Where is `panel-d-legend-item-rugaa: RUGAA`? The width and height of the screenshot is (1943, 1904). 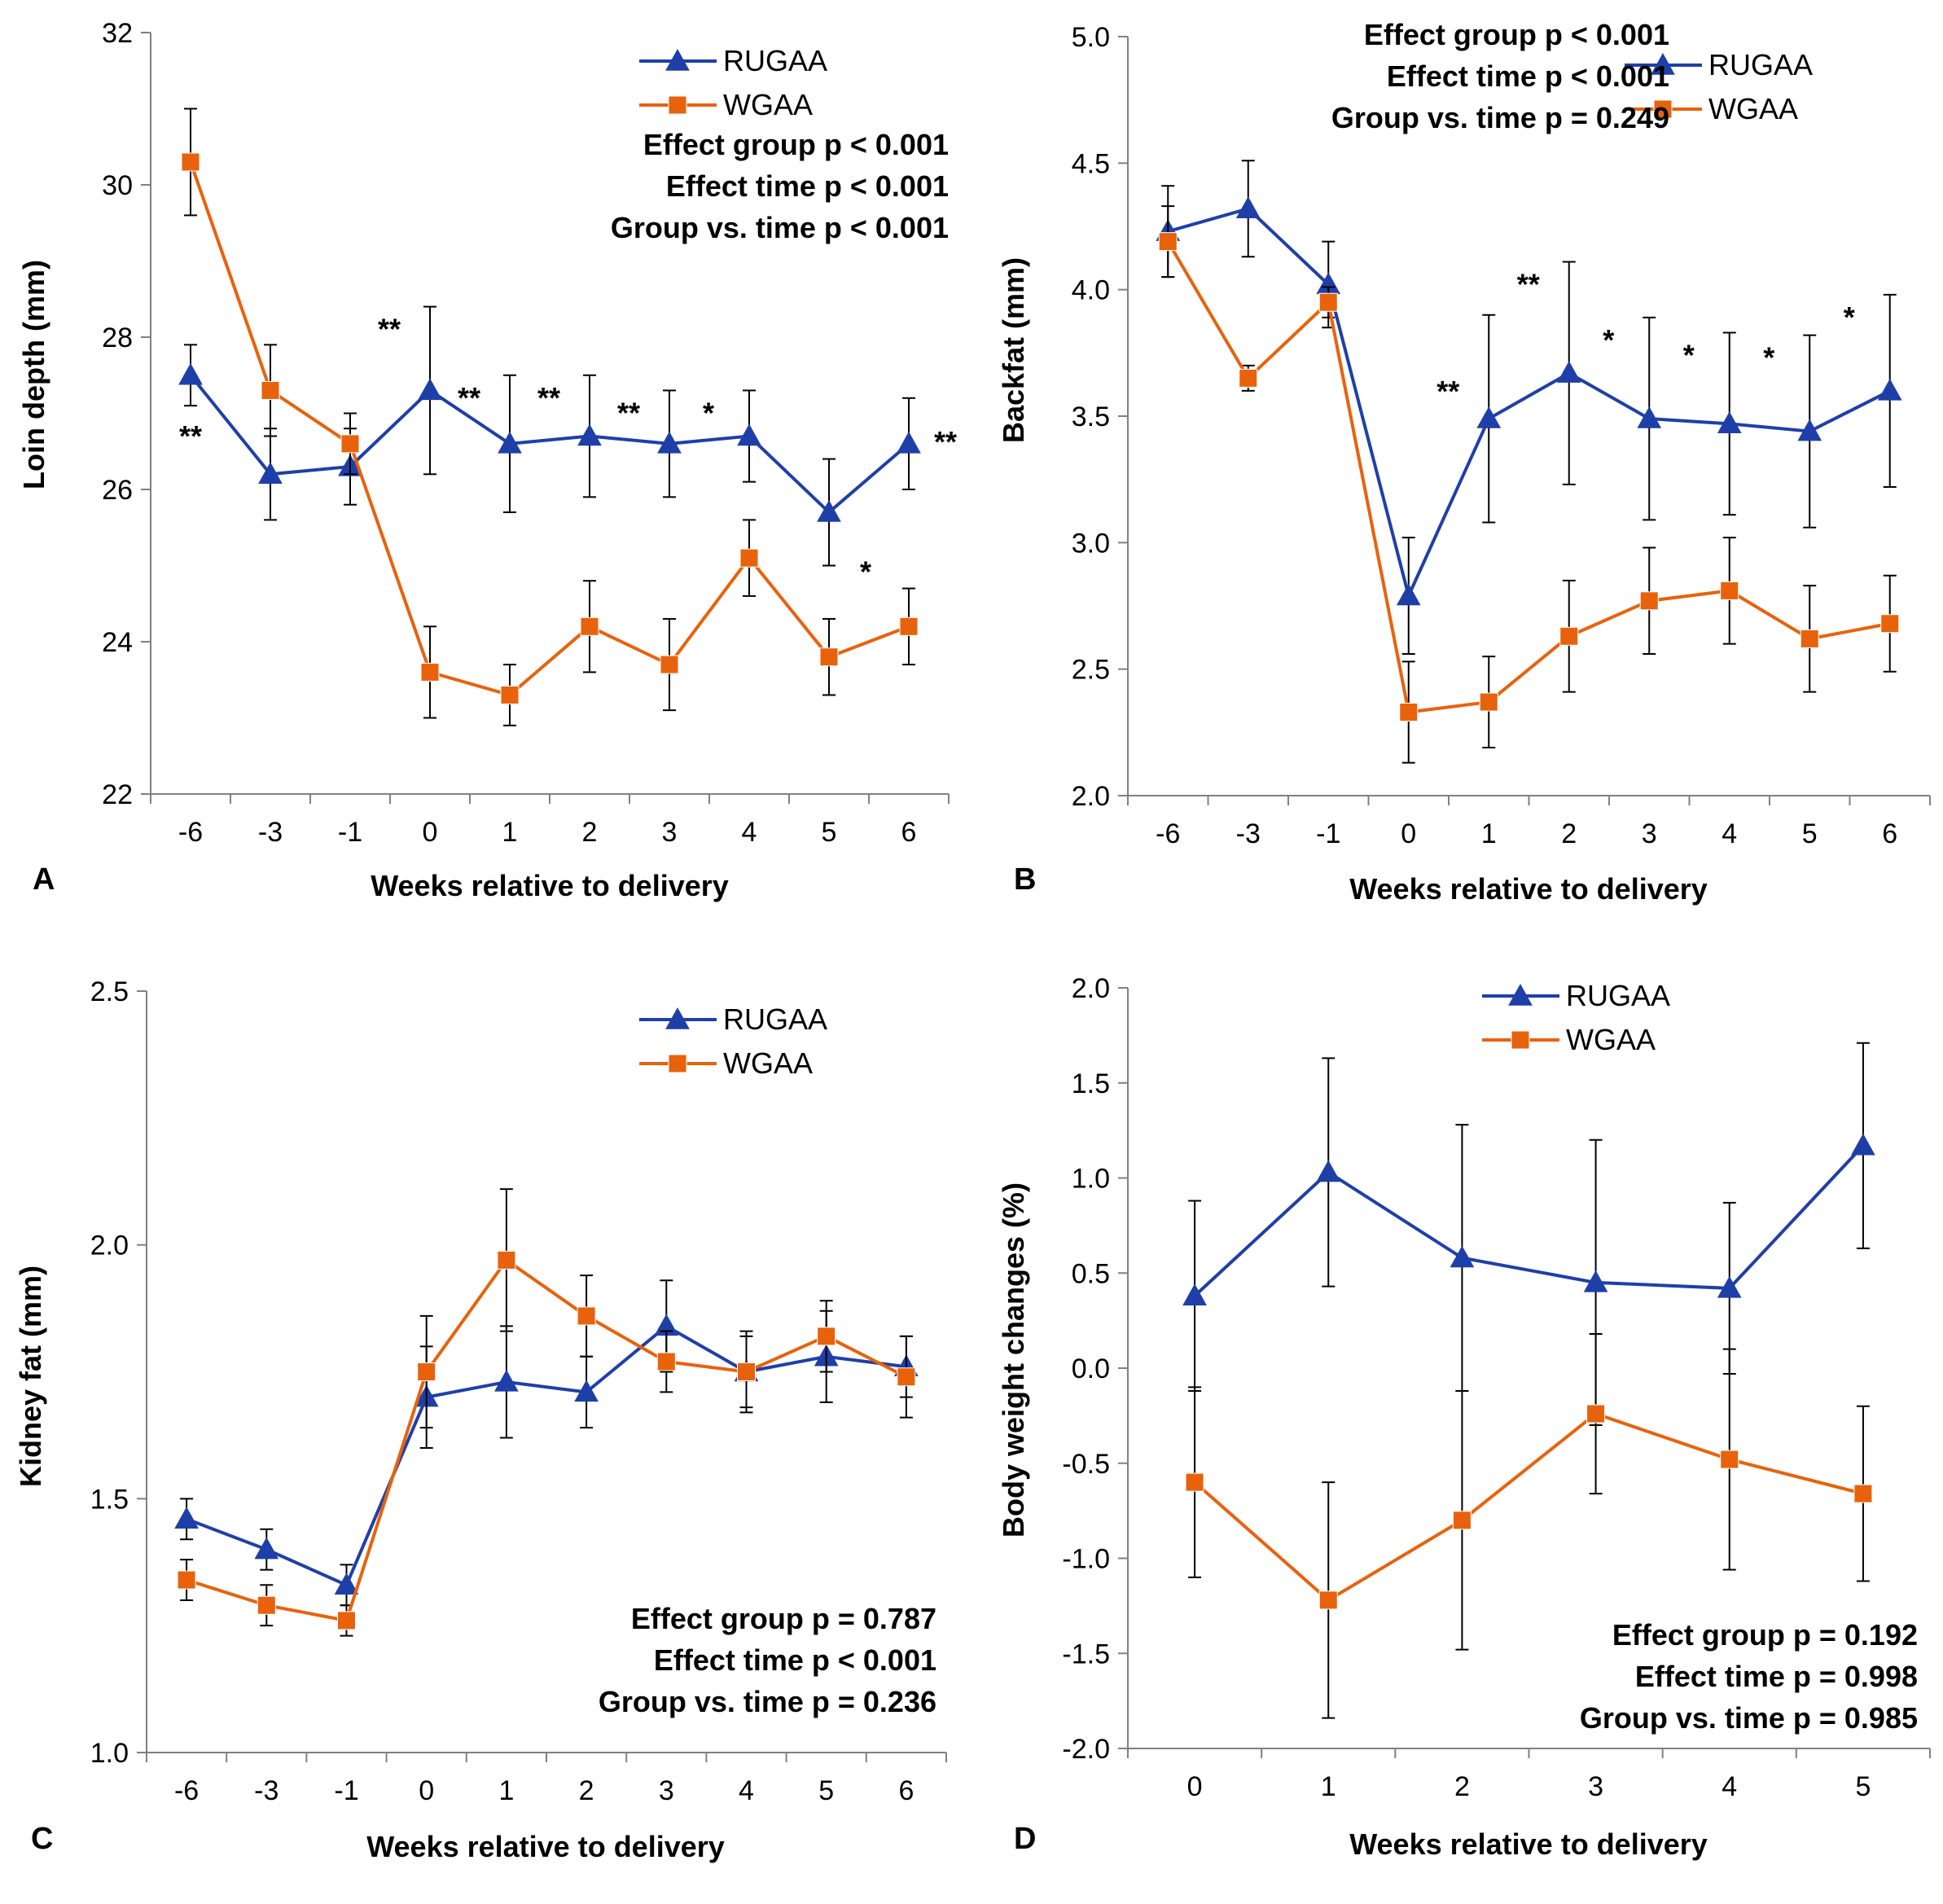 panel-d-legend-item-rugaa: RUGAA is located at coordinates (1576, 996).